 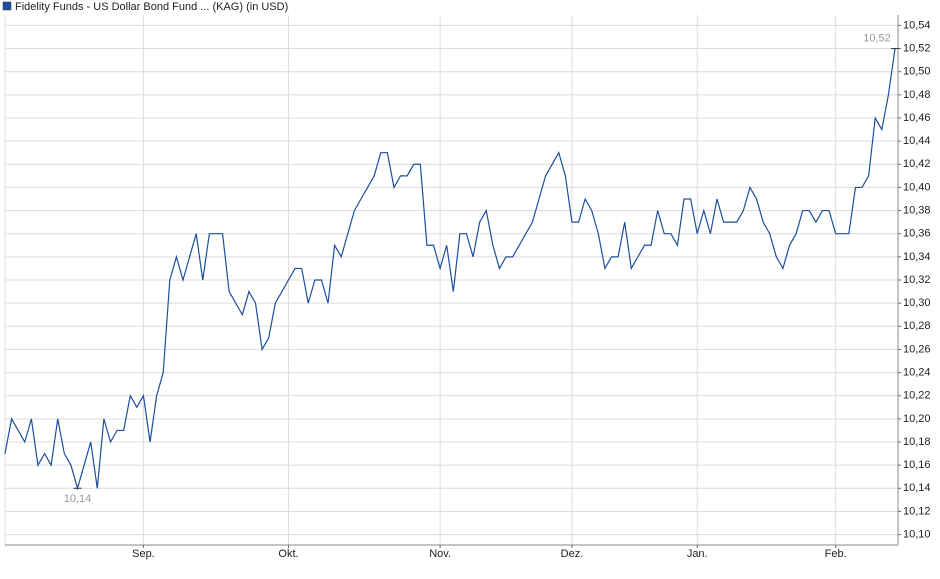 I want to click on y-tick-label: 10,44, so click(x=917, y=141).